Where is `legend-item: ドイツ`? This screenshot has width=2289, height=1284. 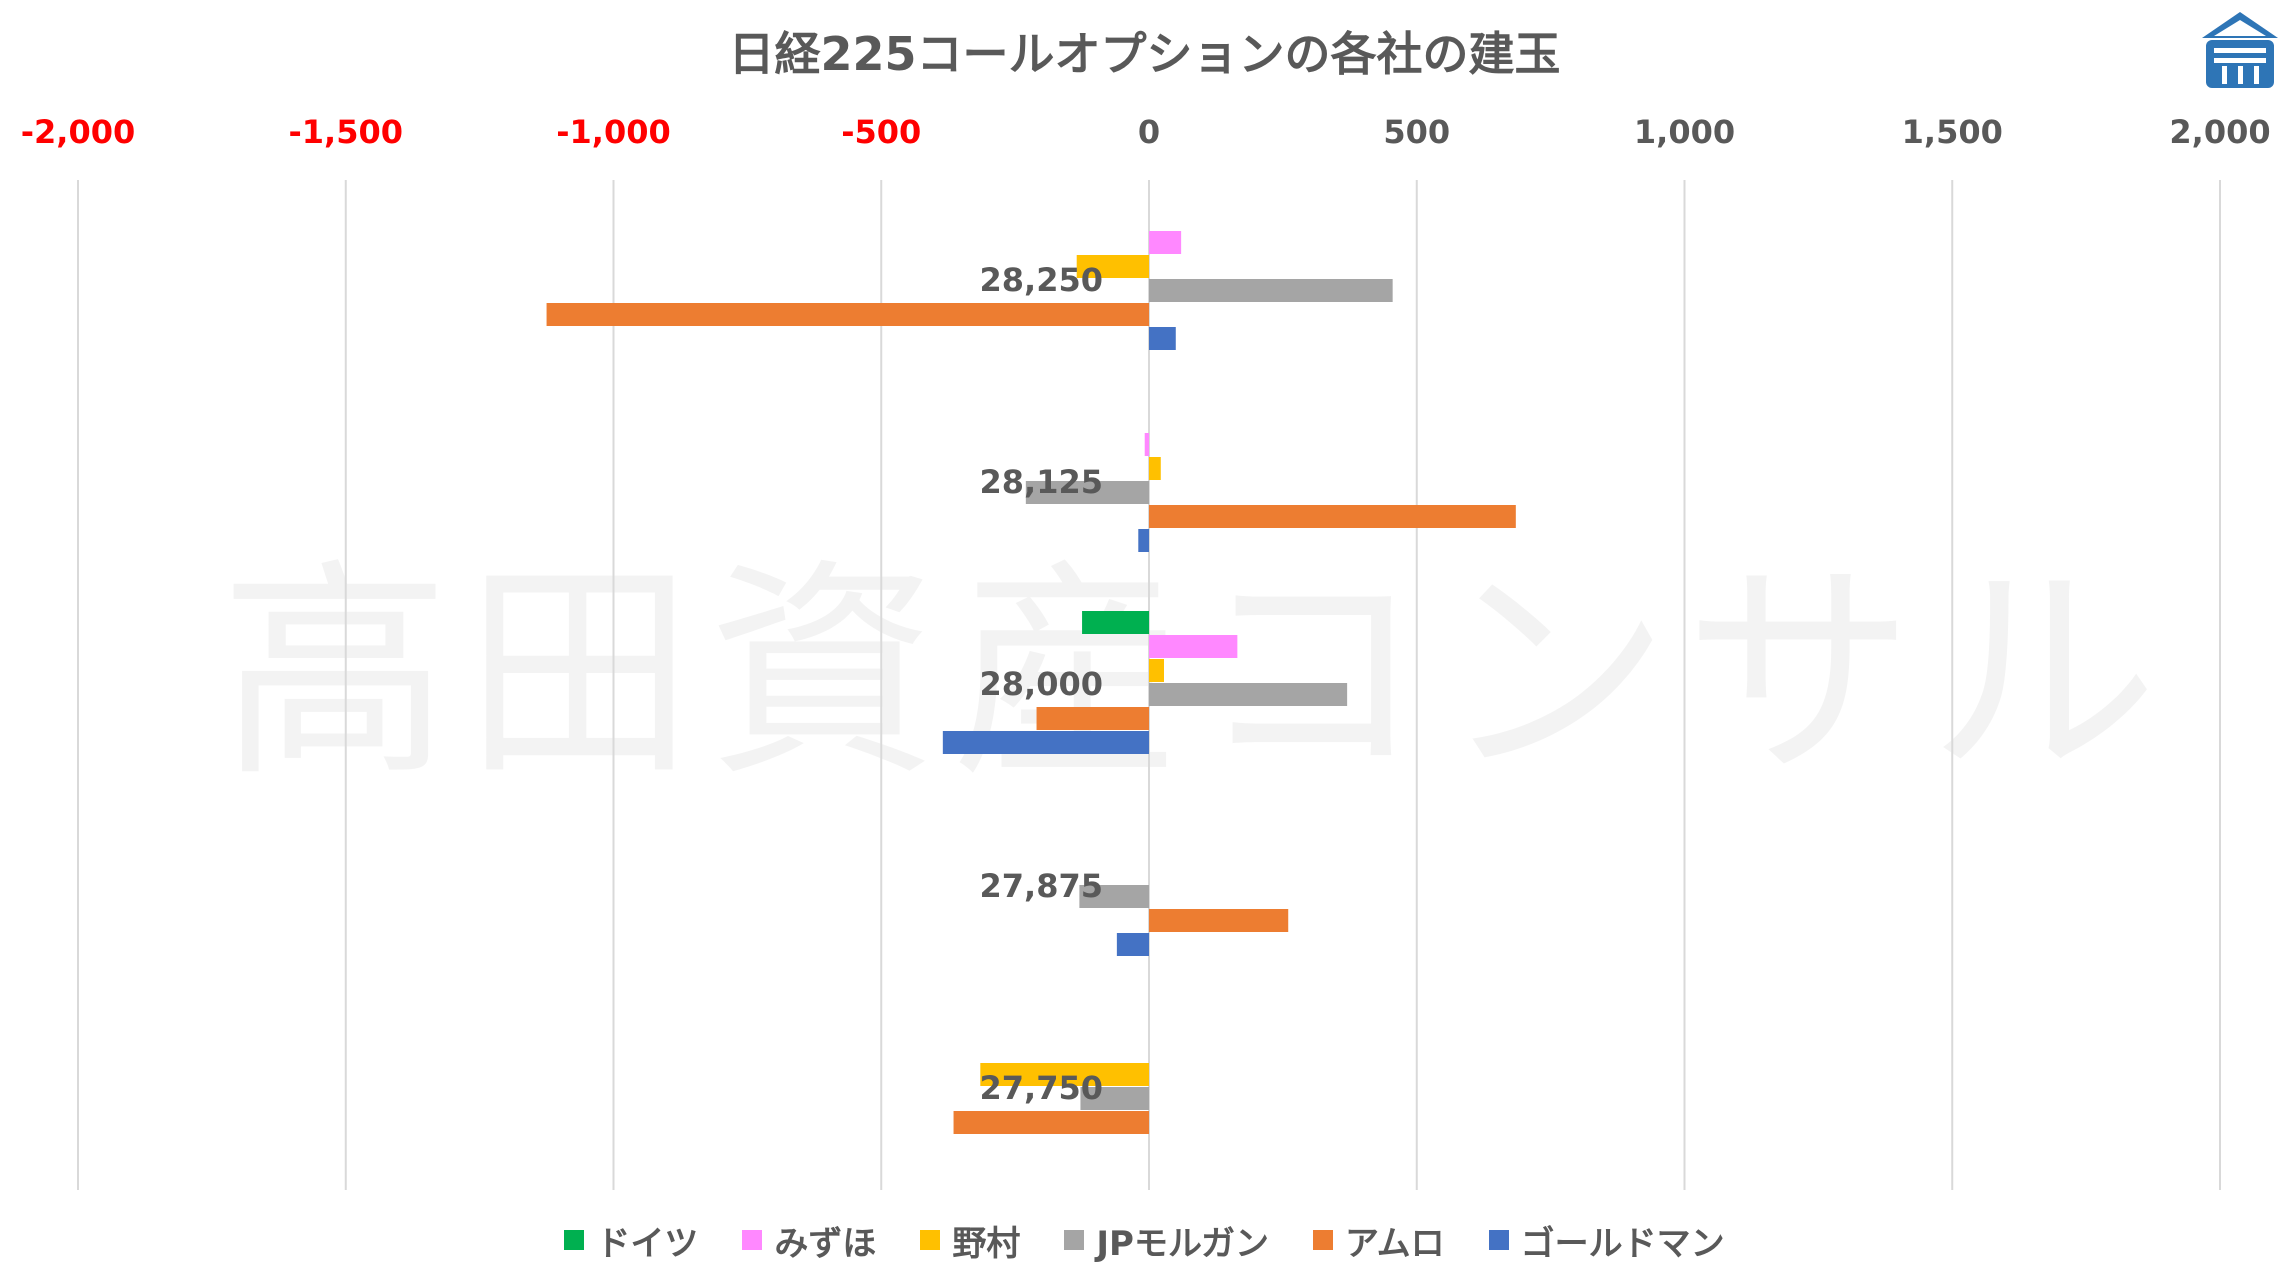
legend-item: ドイツ is located at coordinates (631, 1240).